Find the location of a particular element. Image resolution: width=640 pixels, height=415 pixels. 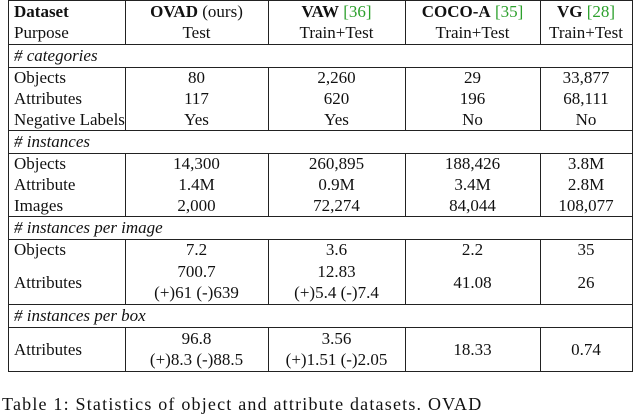

dataset-title: OVAD is located at coordinates (174, 11).